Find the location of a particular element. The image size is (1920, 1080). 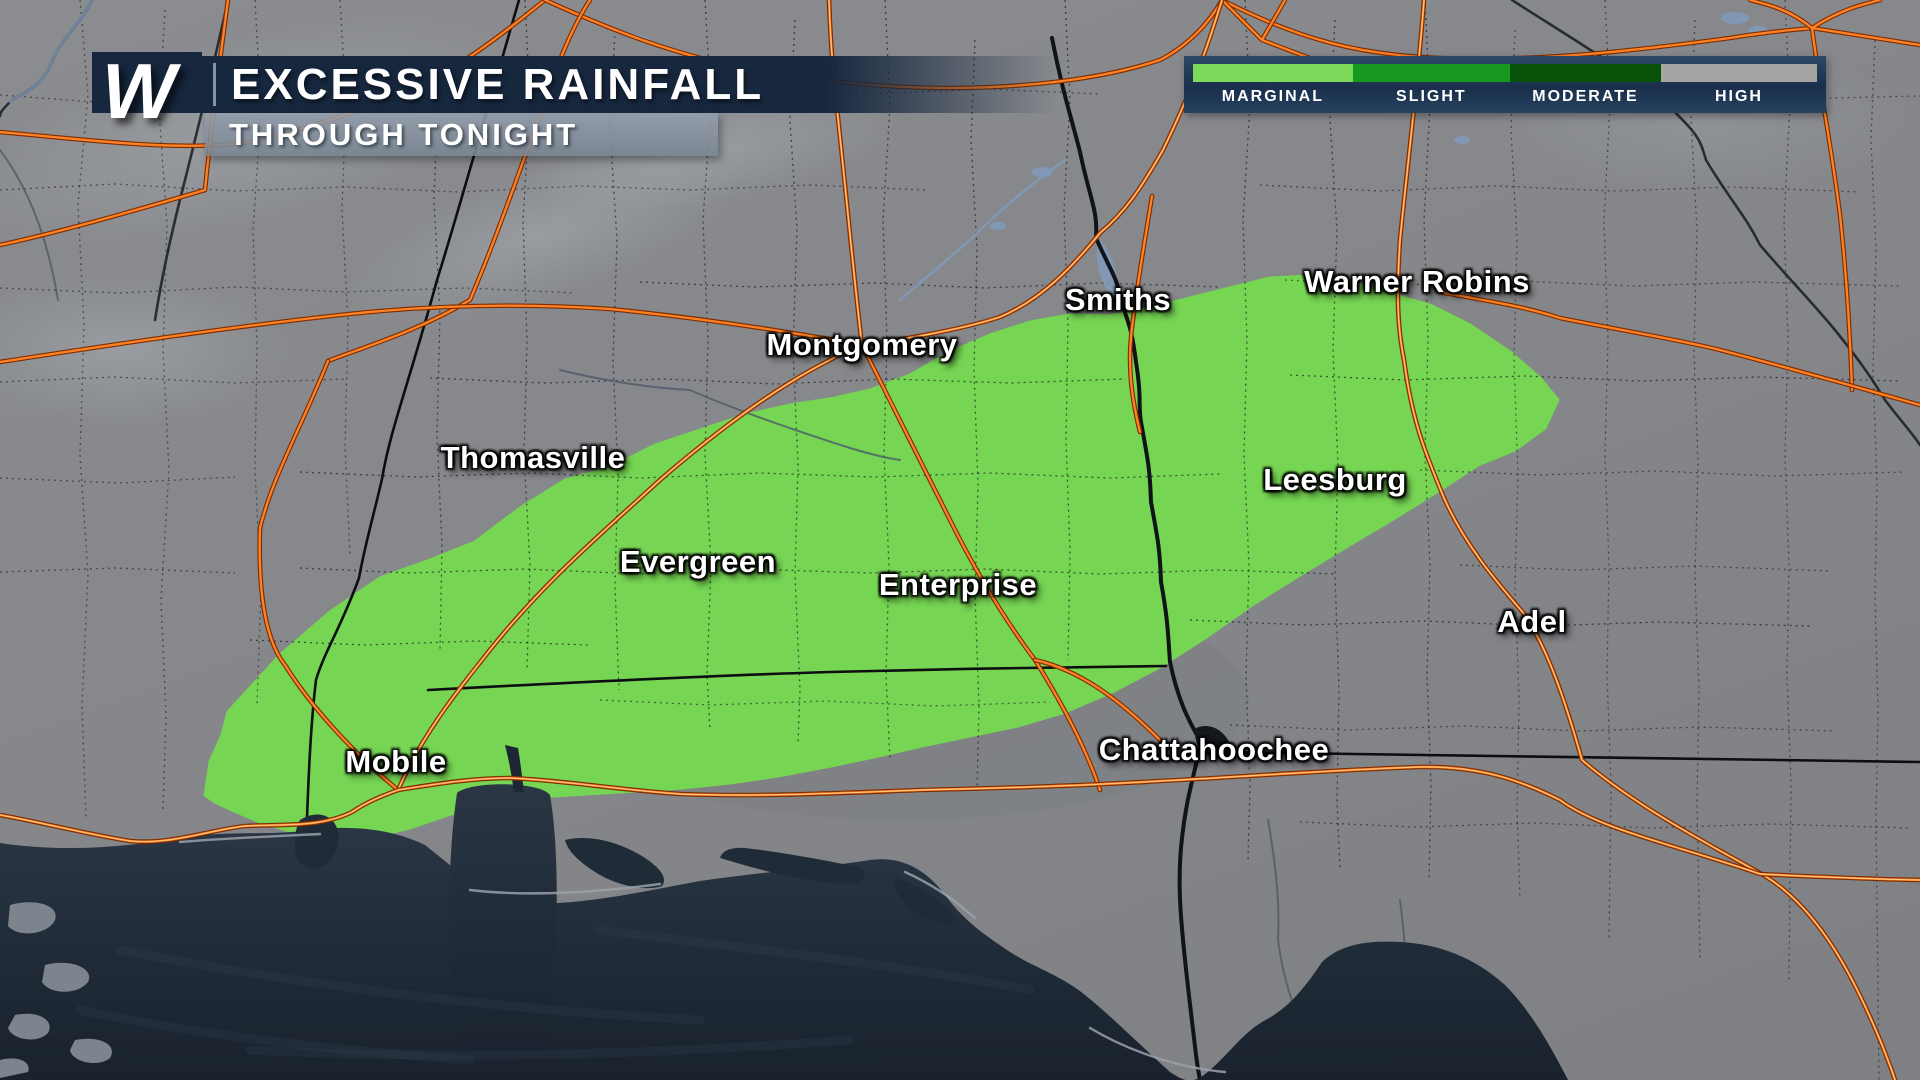

perdido-bay is located at coordinates (316, 841).